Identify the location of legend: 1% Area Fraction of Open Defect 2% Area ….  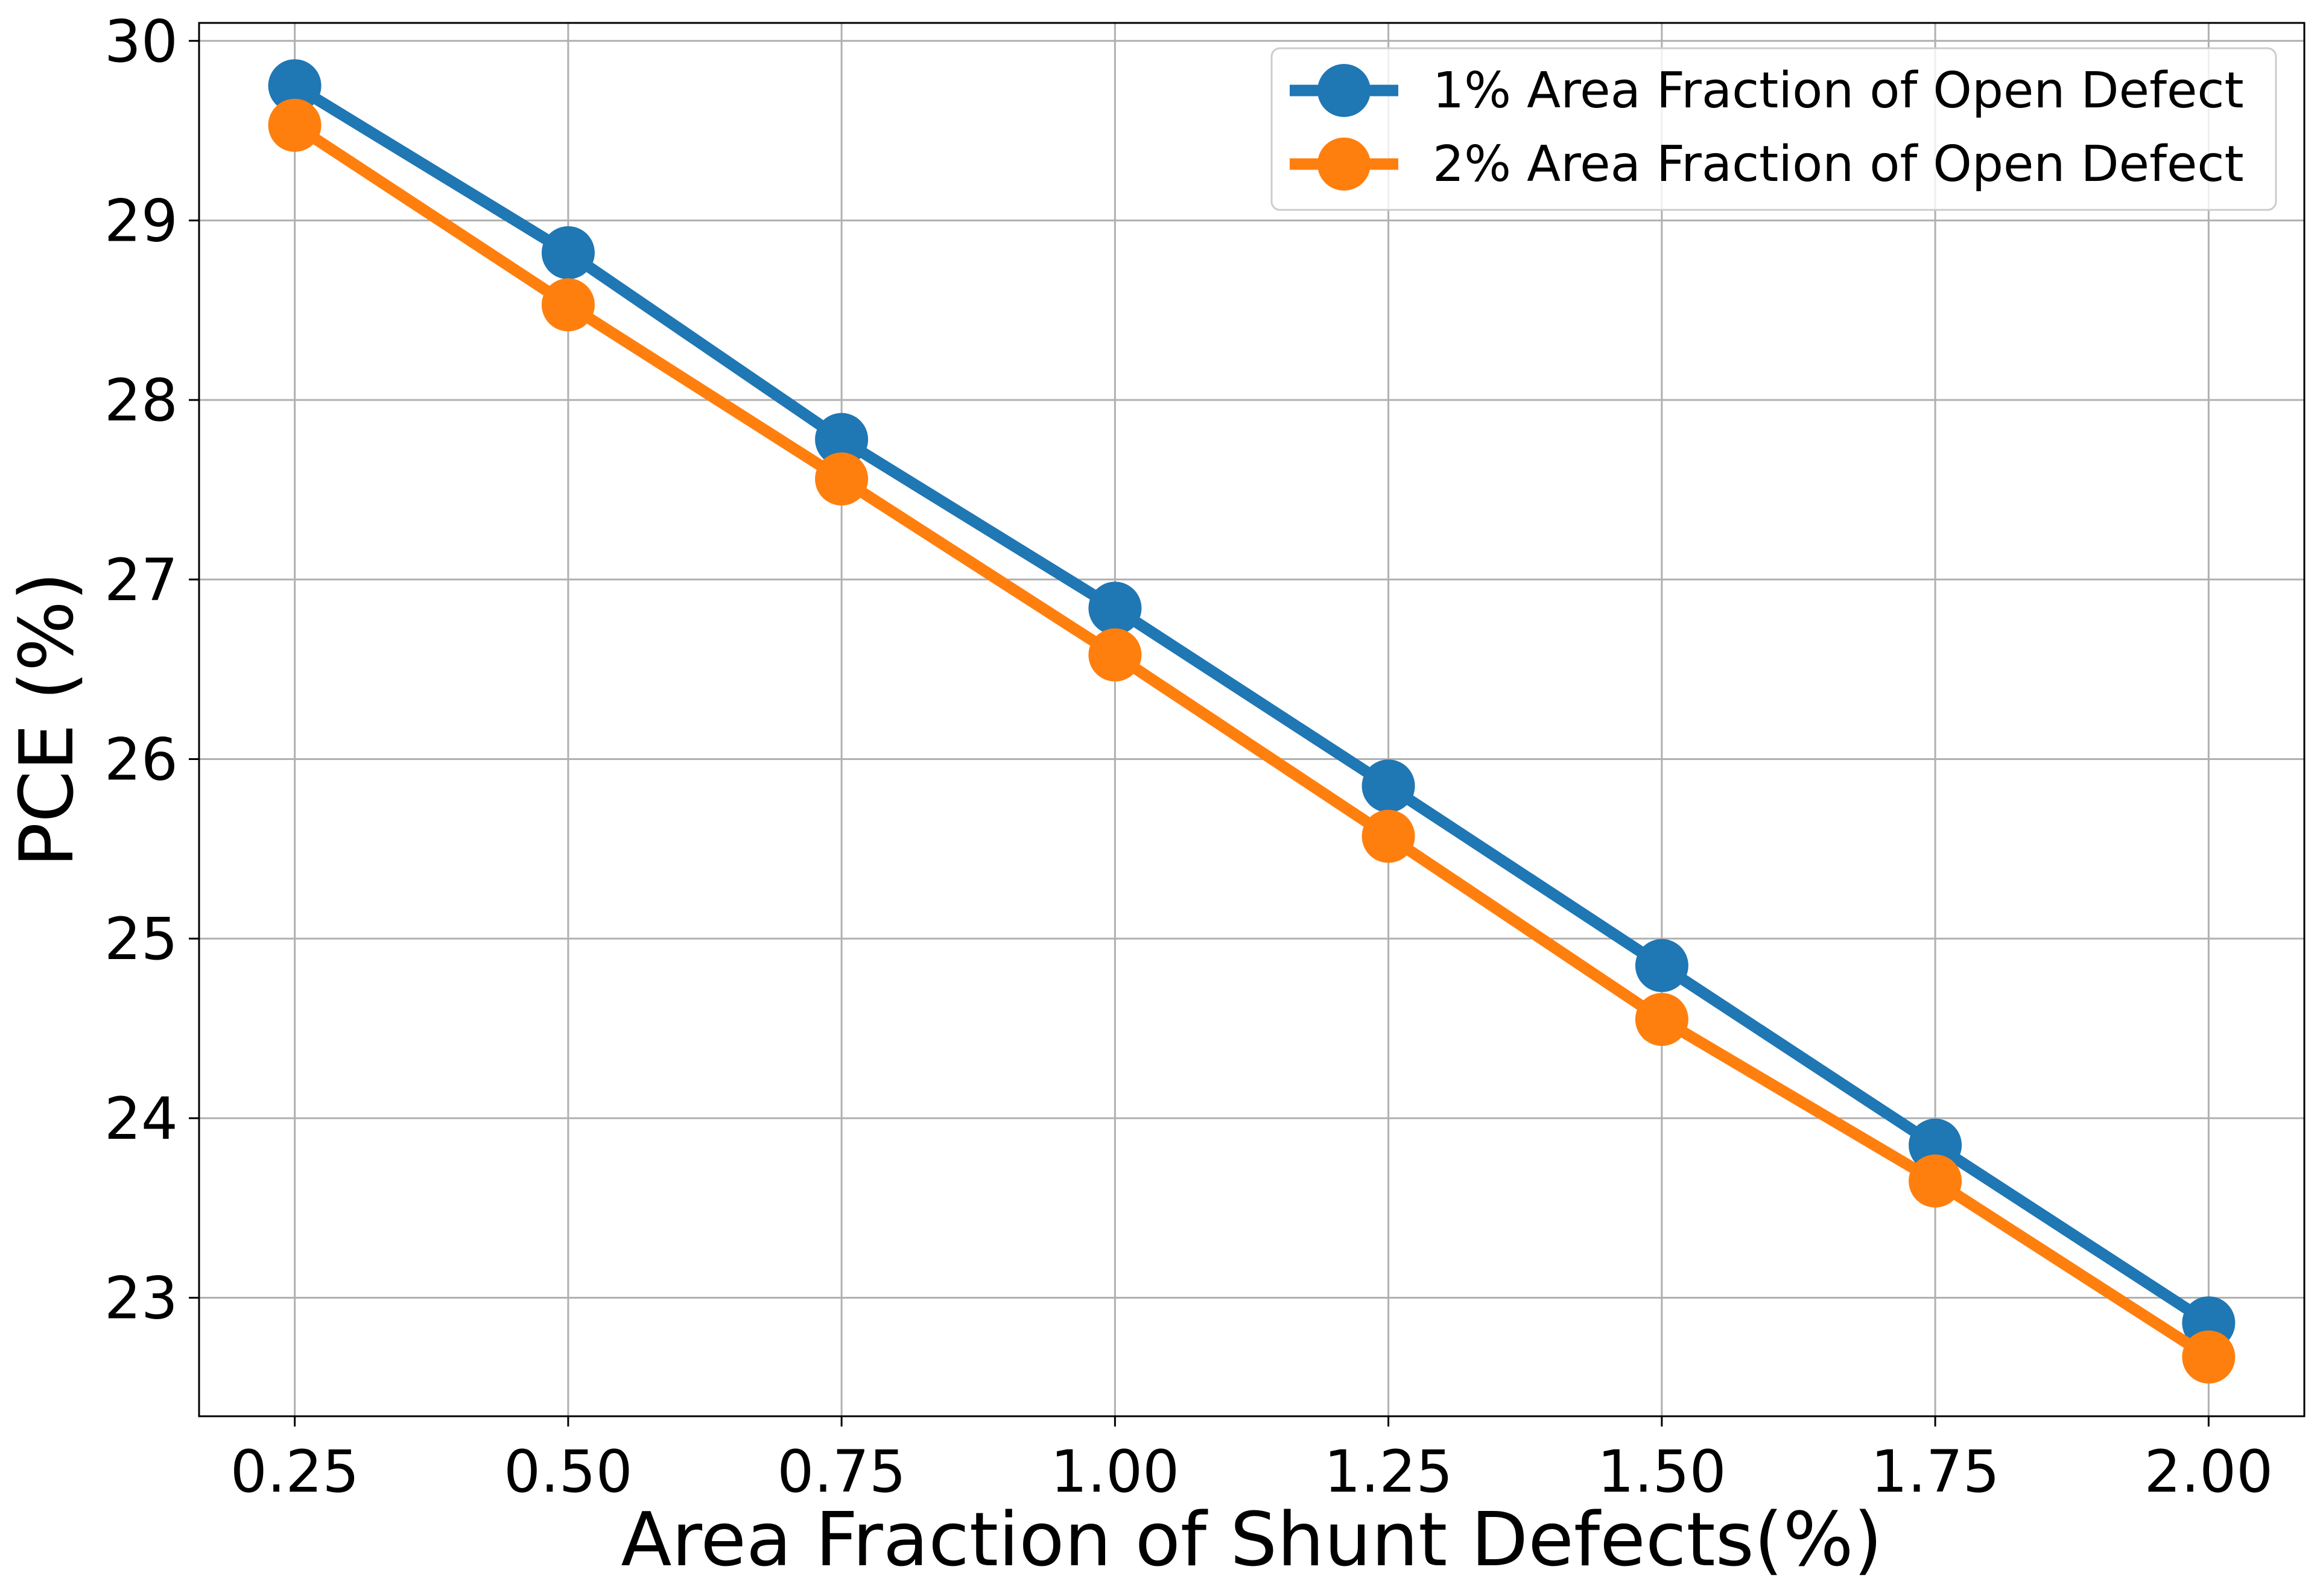
(1773, 129).